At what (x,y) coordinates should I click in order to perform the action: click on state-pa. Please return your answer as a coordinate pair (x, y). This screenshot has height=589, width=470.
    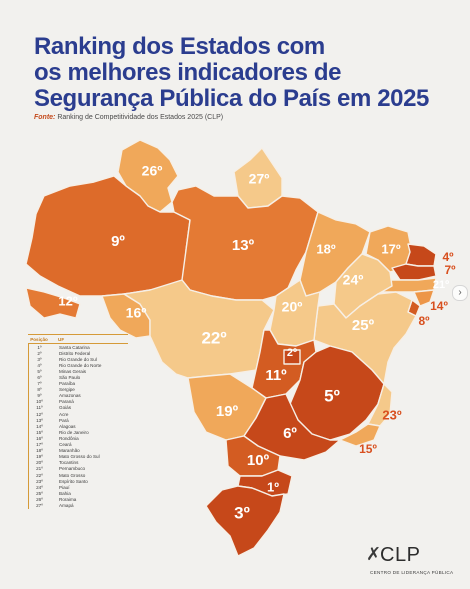
    Looking at the image, I should click on (245, 243).